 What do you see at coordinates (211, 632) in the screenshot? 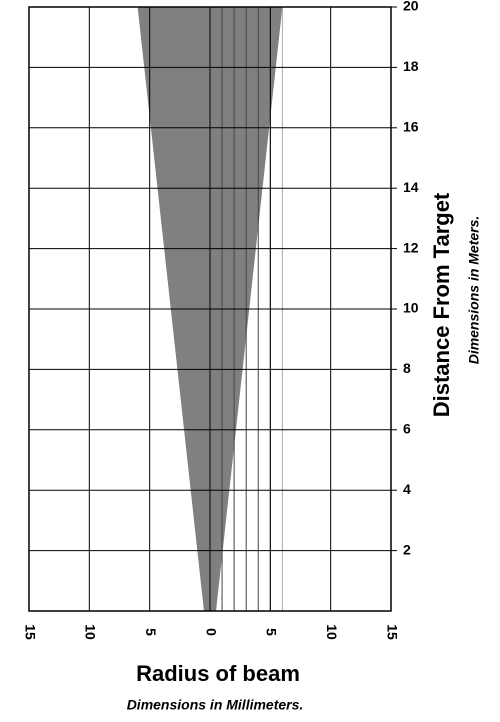
I see `x-tick-label: 0` at bounding box center [211, 632].